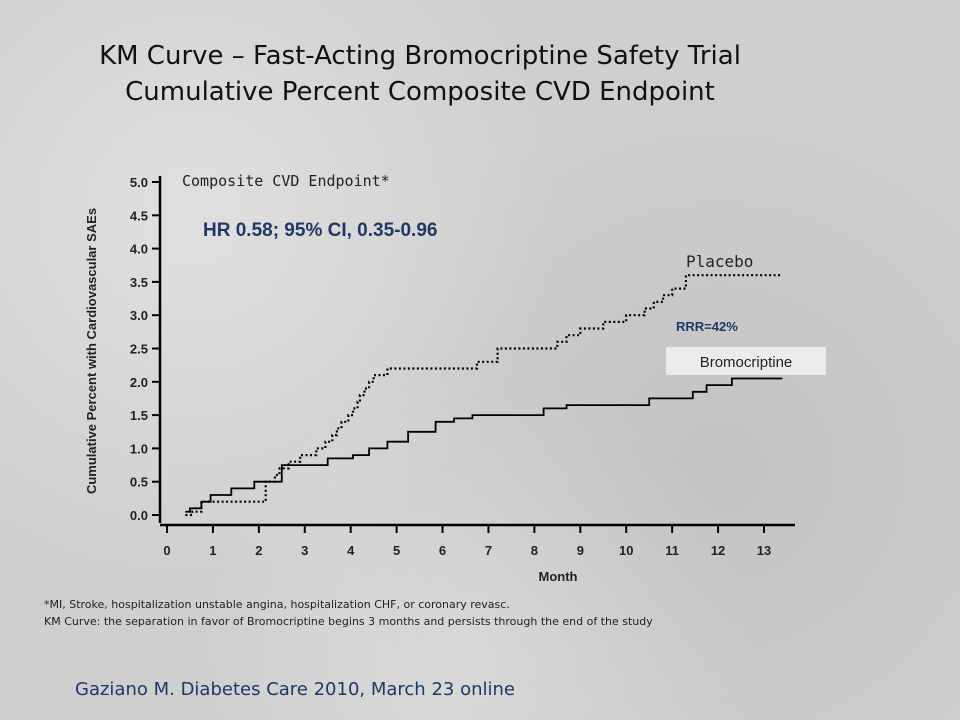 This screenshot has width=960, height=720. What do you see at coordinates (139, 282) in the screenshot?
I see `y-tick-label: 3.5` at bounding box center [139, 282].